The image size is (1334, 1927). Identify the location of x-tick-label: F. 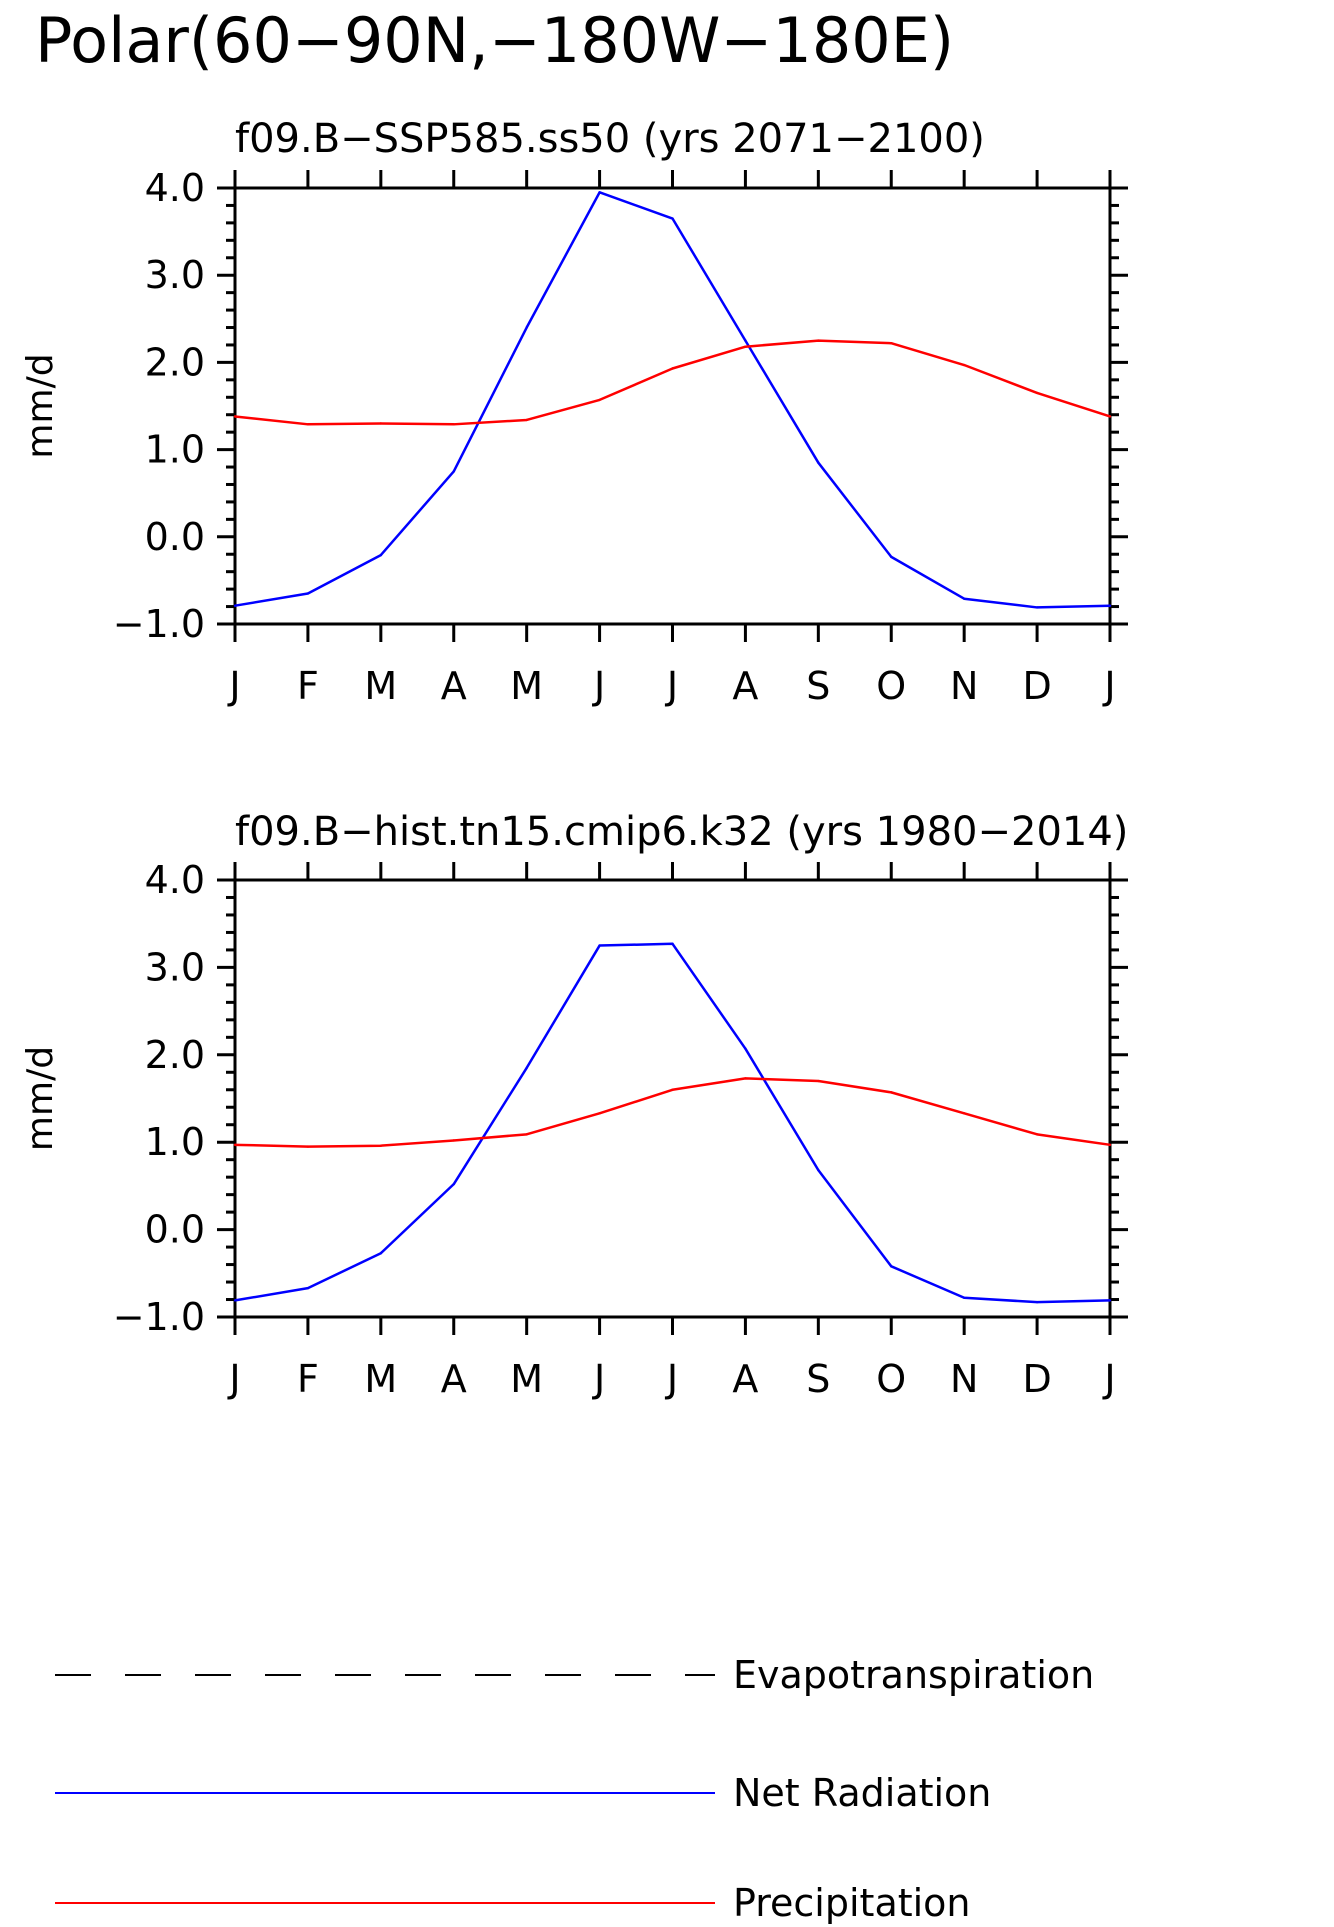
(308, 686).